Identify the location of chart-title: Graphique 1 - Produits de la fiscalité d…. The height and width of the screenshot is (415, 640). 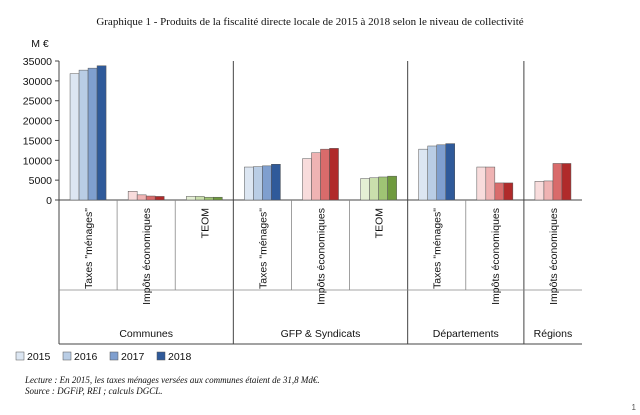
(309, 22).